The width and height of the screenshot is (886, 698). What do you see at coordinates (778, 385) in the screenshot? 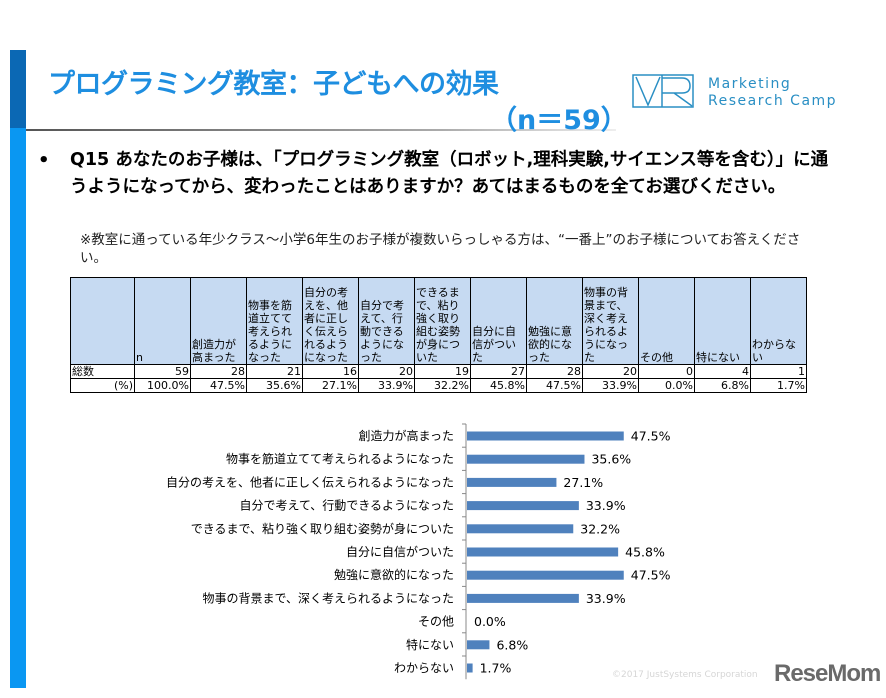
I see `table-cell: 1.7%` at bounding box center [778, 385].